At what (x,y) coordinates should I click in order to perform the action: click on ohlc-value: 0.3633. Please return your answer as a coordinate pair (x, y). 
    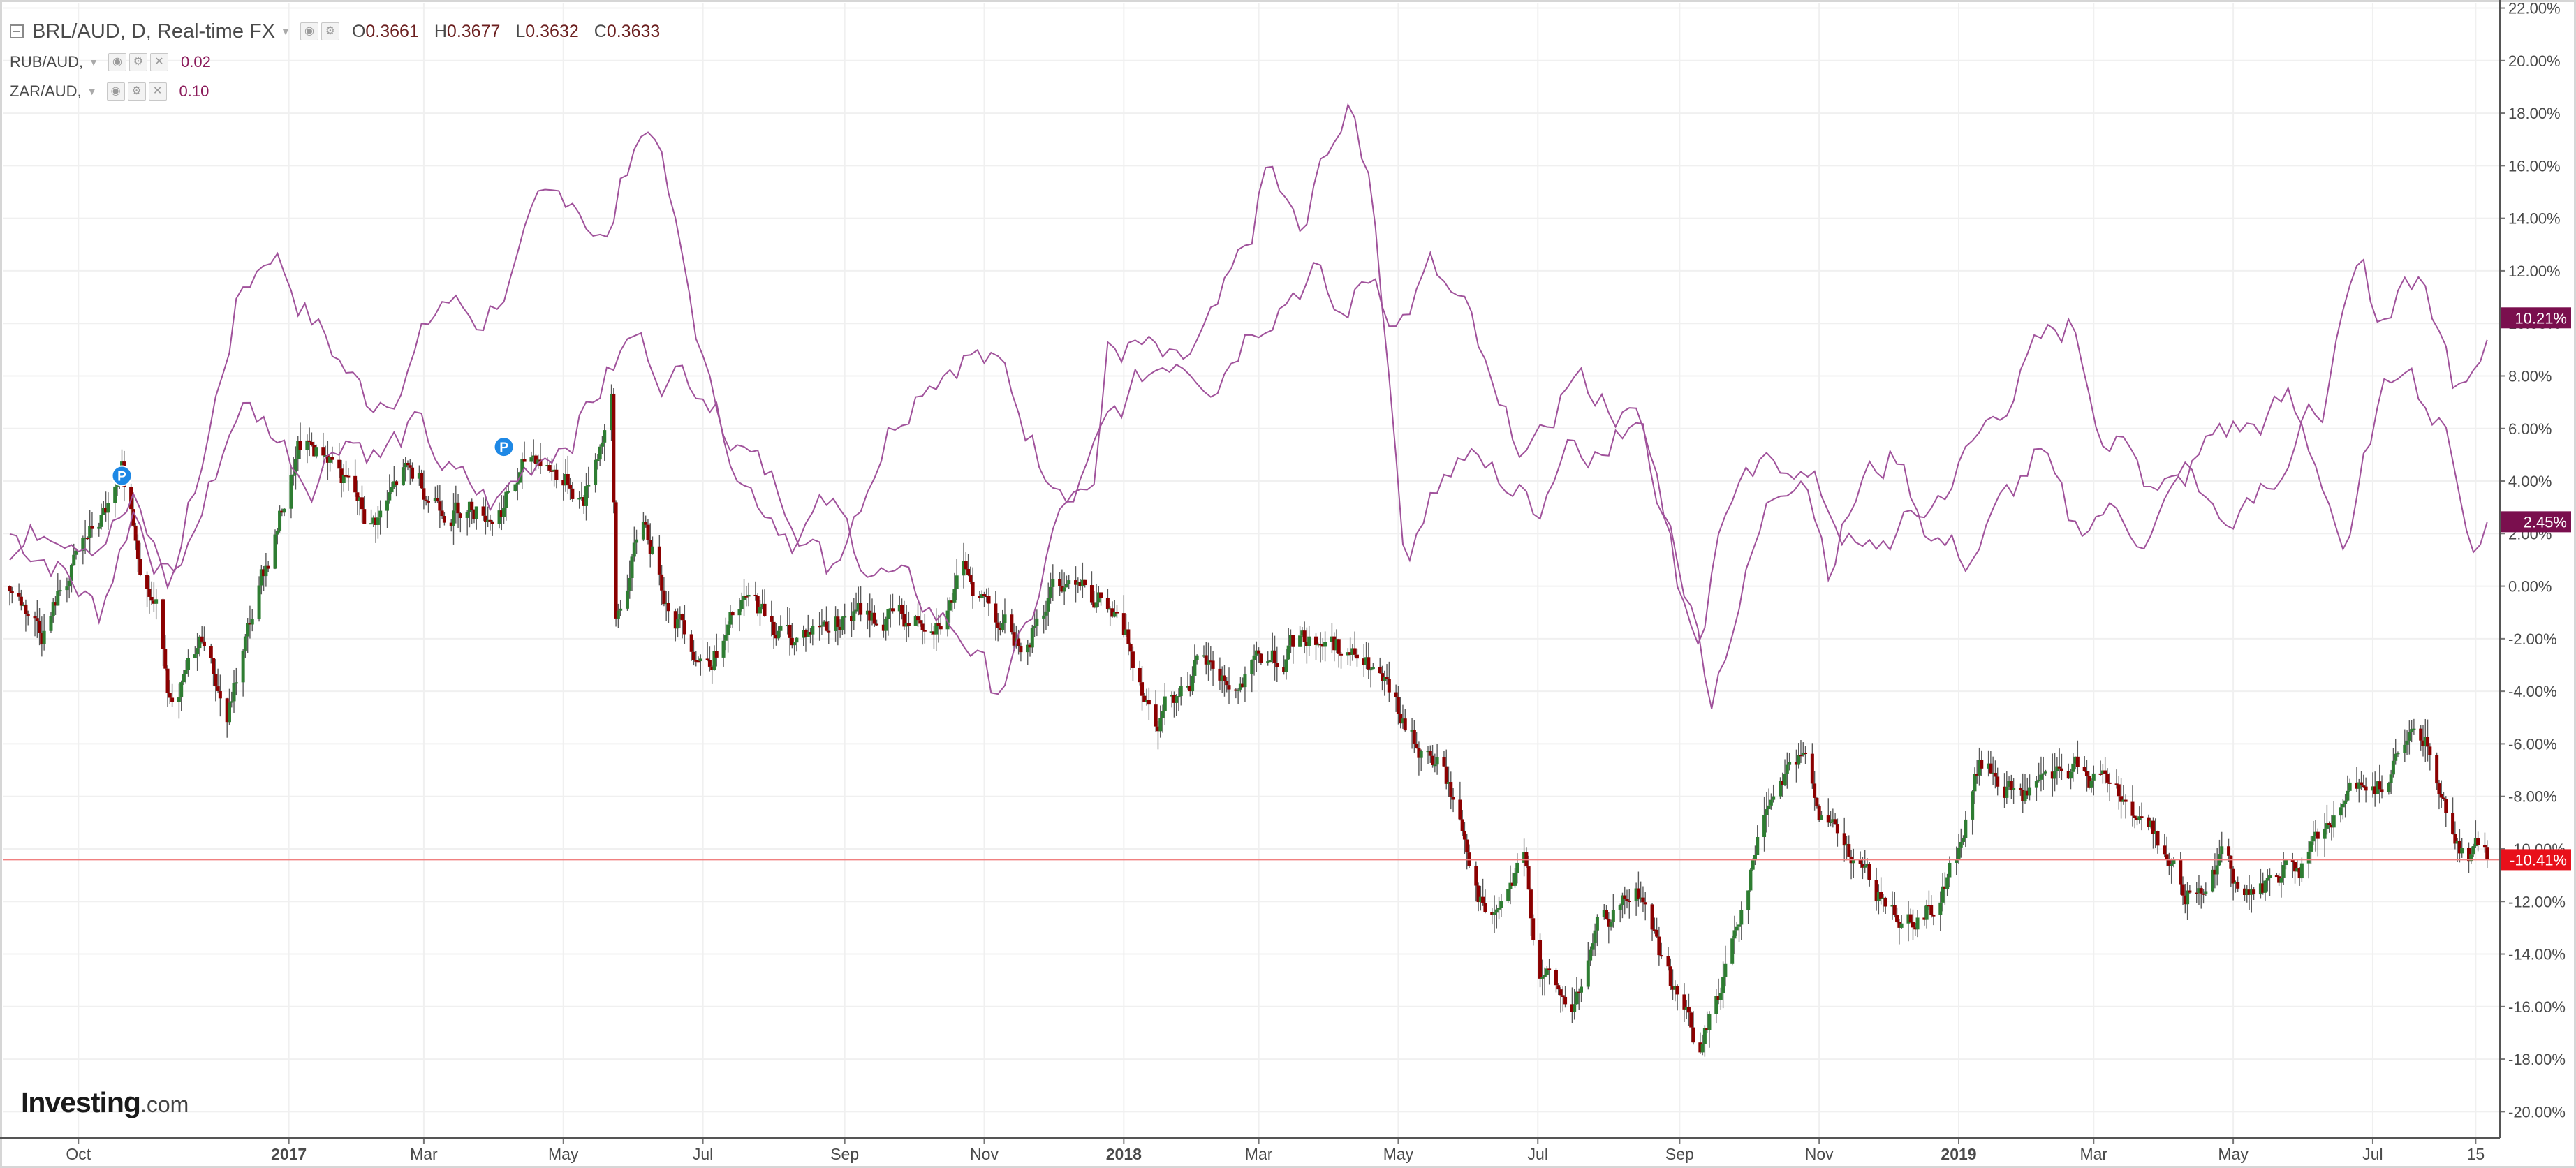
    Looking at the image, I should click on (633, 31).